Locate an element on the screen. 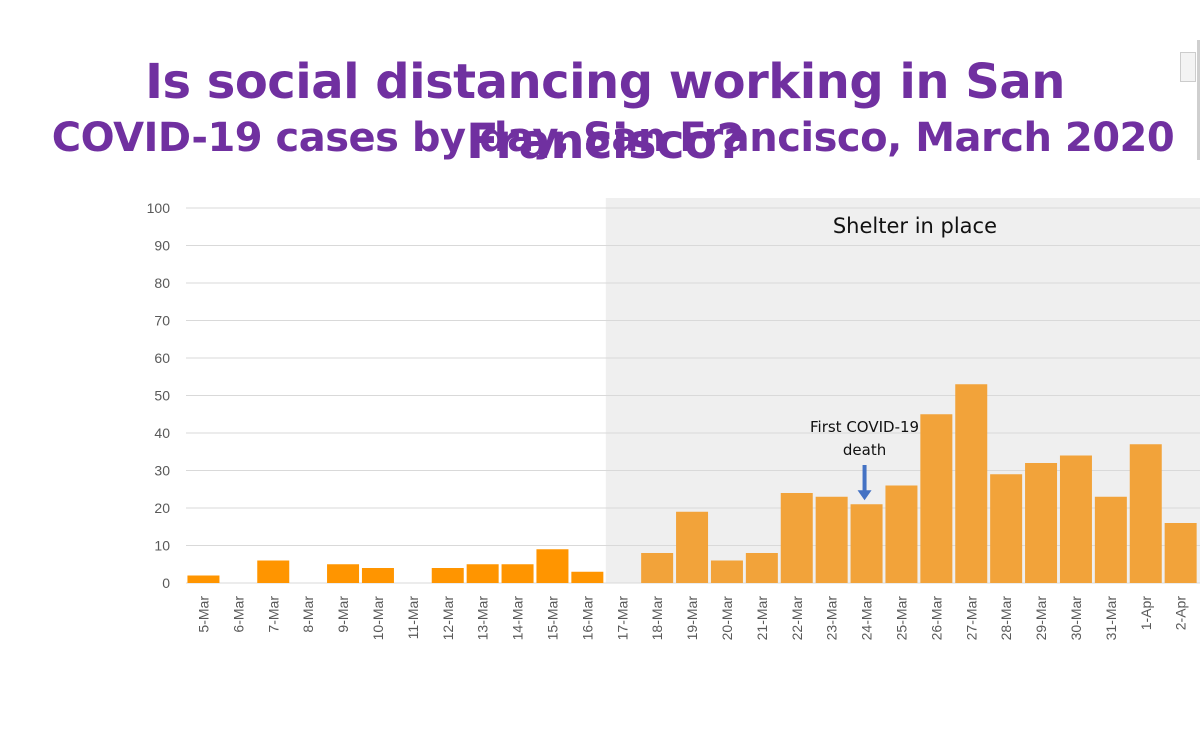 This screenshot has height=736, width=1200. bar-29-Mar is located at coordinates (1041, 523).